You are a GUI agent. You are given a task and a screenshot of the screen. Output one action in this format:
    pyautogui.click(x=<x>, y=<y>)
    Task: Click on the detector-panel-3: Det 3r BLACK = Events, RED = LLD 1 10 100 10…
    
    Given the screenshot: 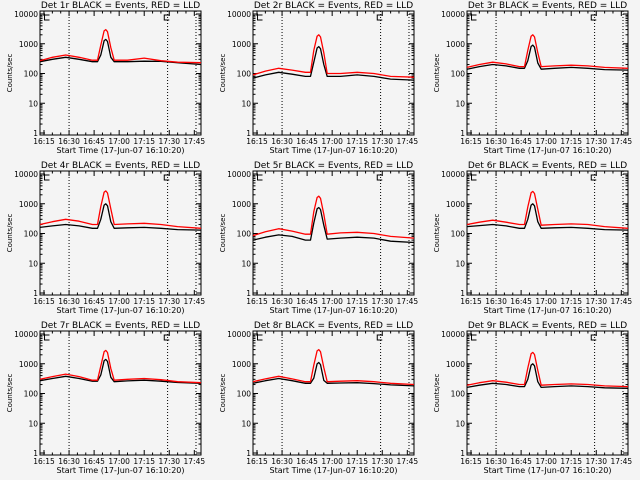 What is the action you would take?
    pyautogui.click(x=533, y=78)
    